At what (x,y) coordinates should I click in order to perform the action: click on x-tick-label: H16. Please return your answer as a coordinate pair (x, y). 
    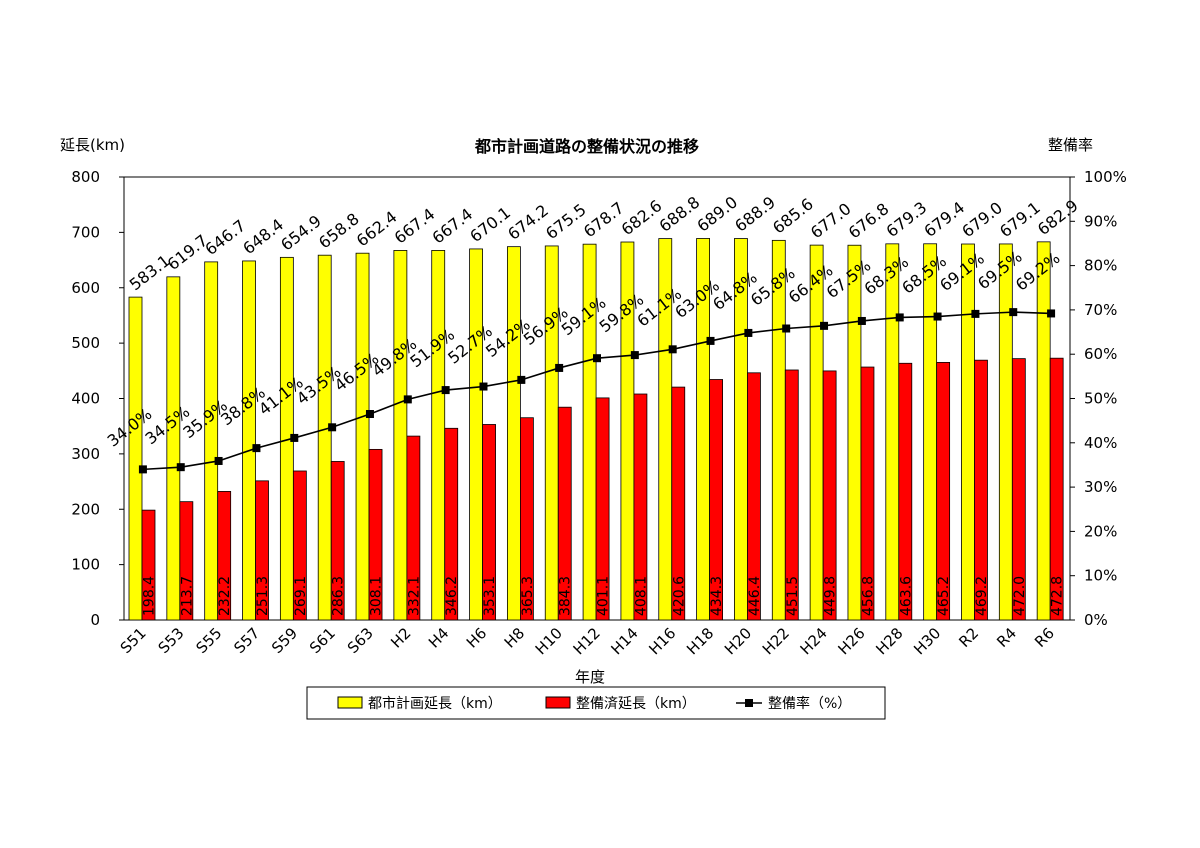
    Looking at the image, I should click on (662, 641).